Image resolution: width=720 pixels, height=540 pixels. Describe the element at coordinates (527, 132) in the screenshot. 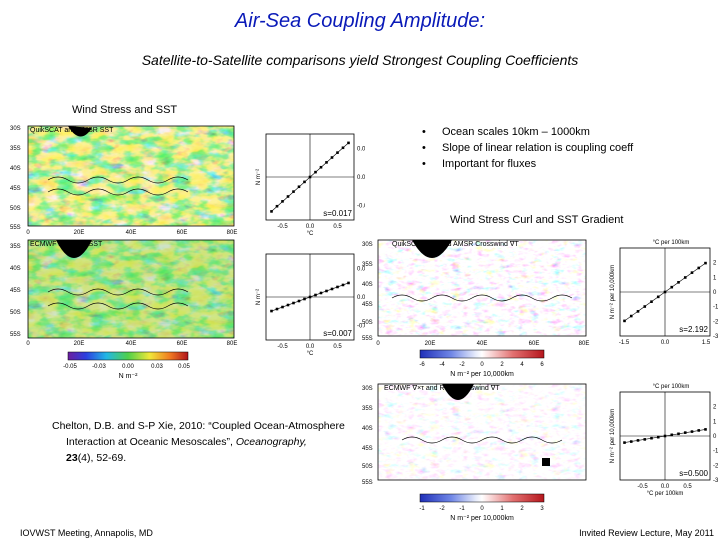

I see `bullet-item: Ocean scales 10km – 1000km` at that location.